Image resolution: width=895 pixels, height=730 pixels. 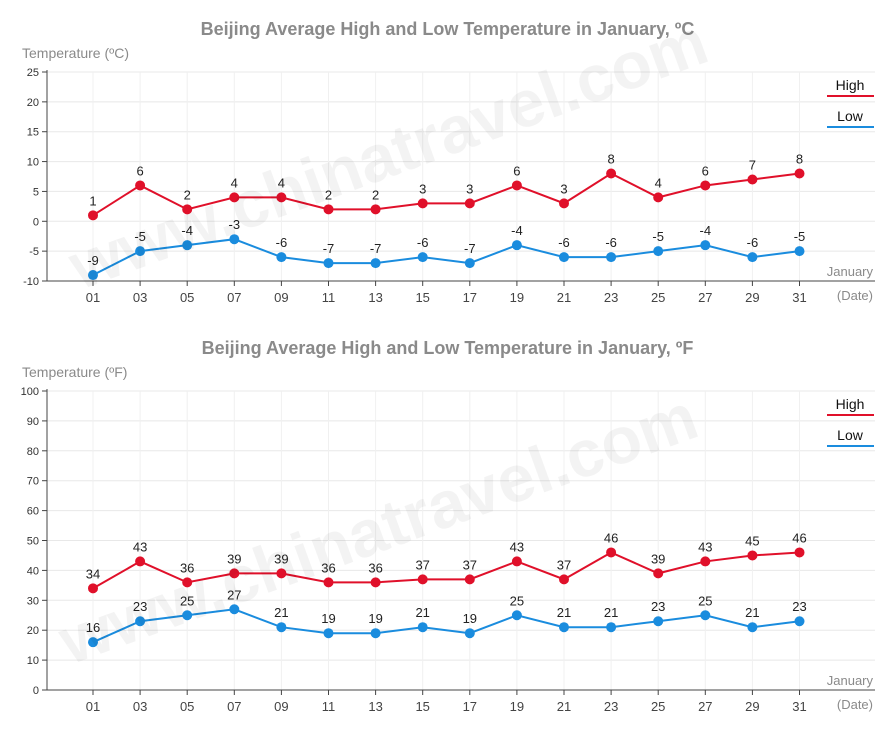 I want to click on x-tick-label: 31, so click(x=799, y=706).